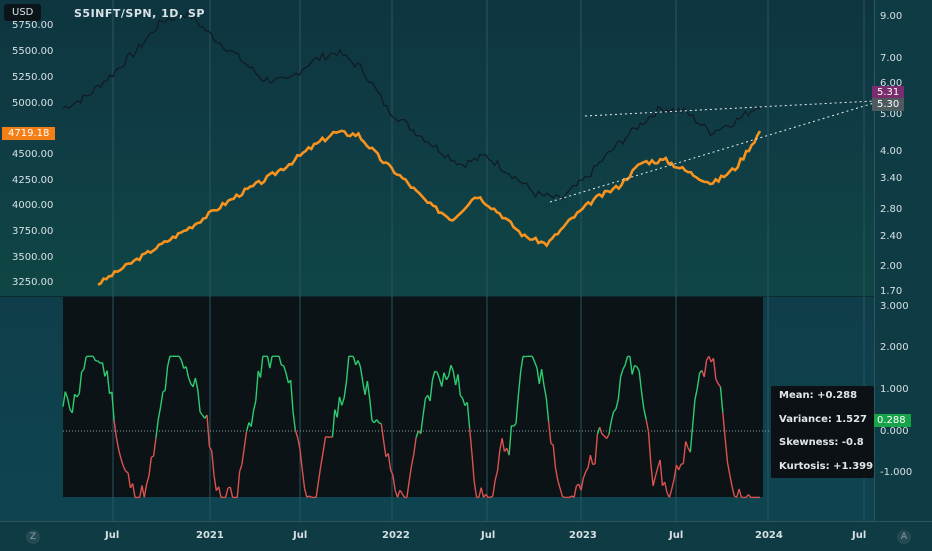 This screenshot has width=932, height=551. I want to click on time-label: 2022, so click(396, 535).